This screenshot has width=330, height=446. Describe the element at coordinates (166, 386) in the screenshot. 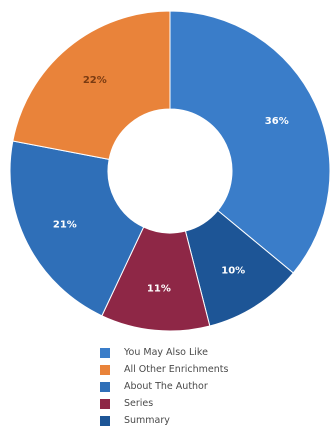

I see `legend-label: About The Author` at that location.